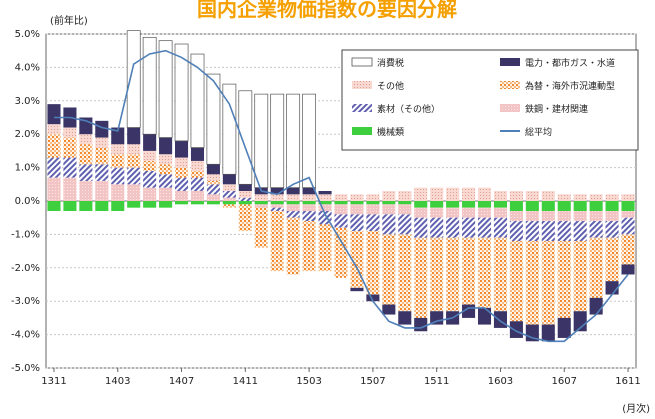 This screenshot has height=419, width=655. What do you see at coordinates (27, 34) in the screenshot?
I see `y-tick-label: 5.0%` at bounding box center [27, 34].